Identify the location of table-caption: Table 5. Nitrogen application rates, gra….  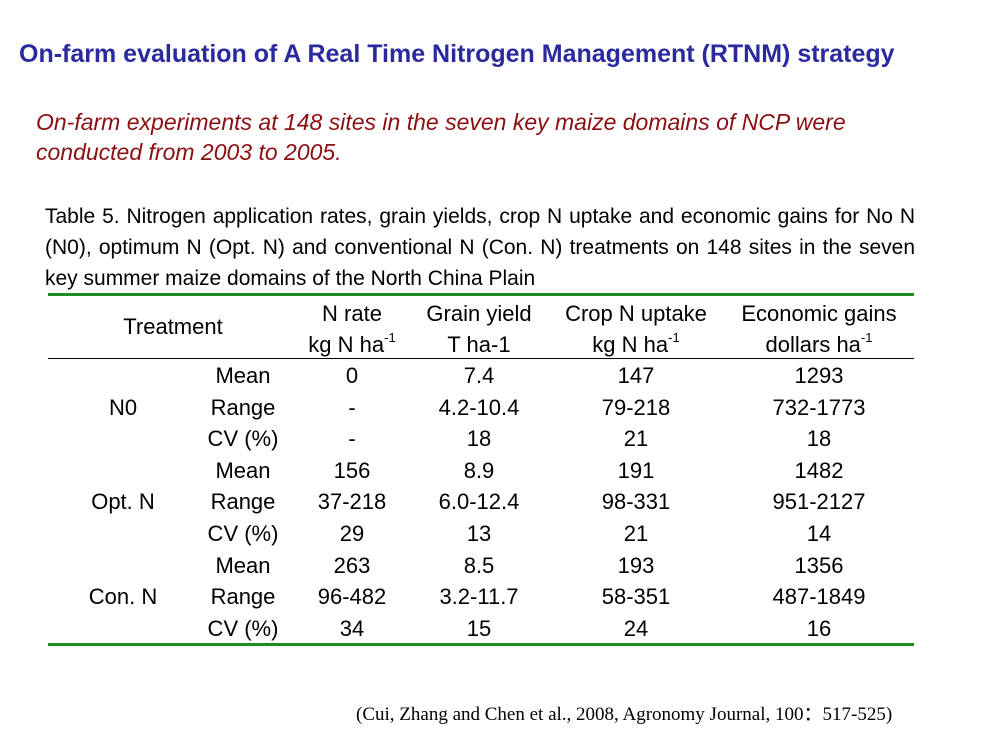
(480, 247).